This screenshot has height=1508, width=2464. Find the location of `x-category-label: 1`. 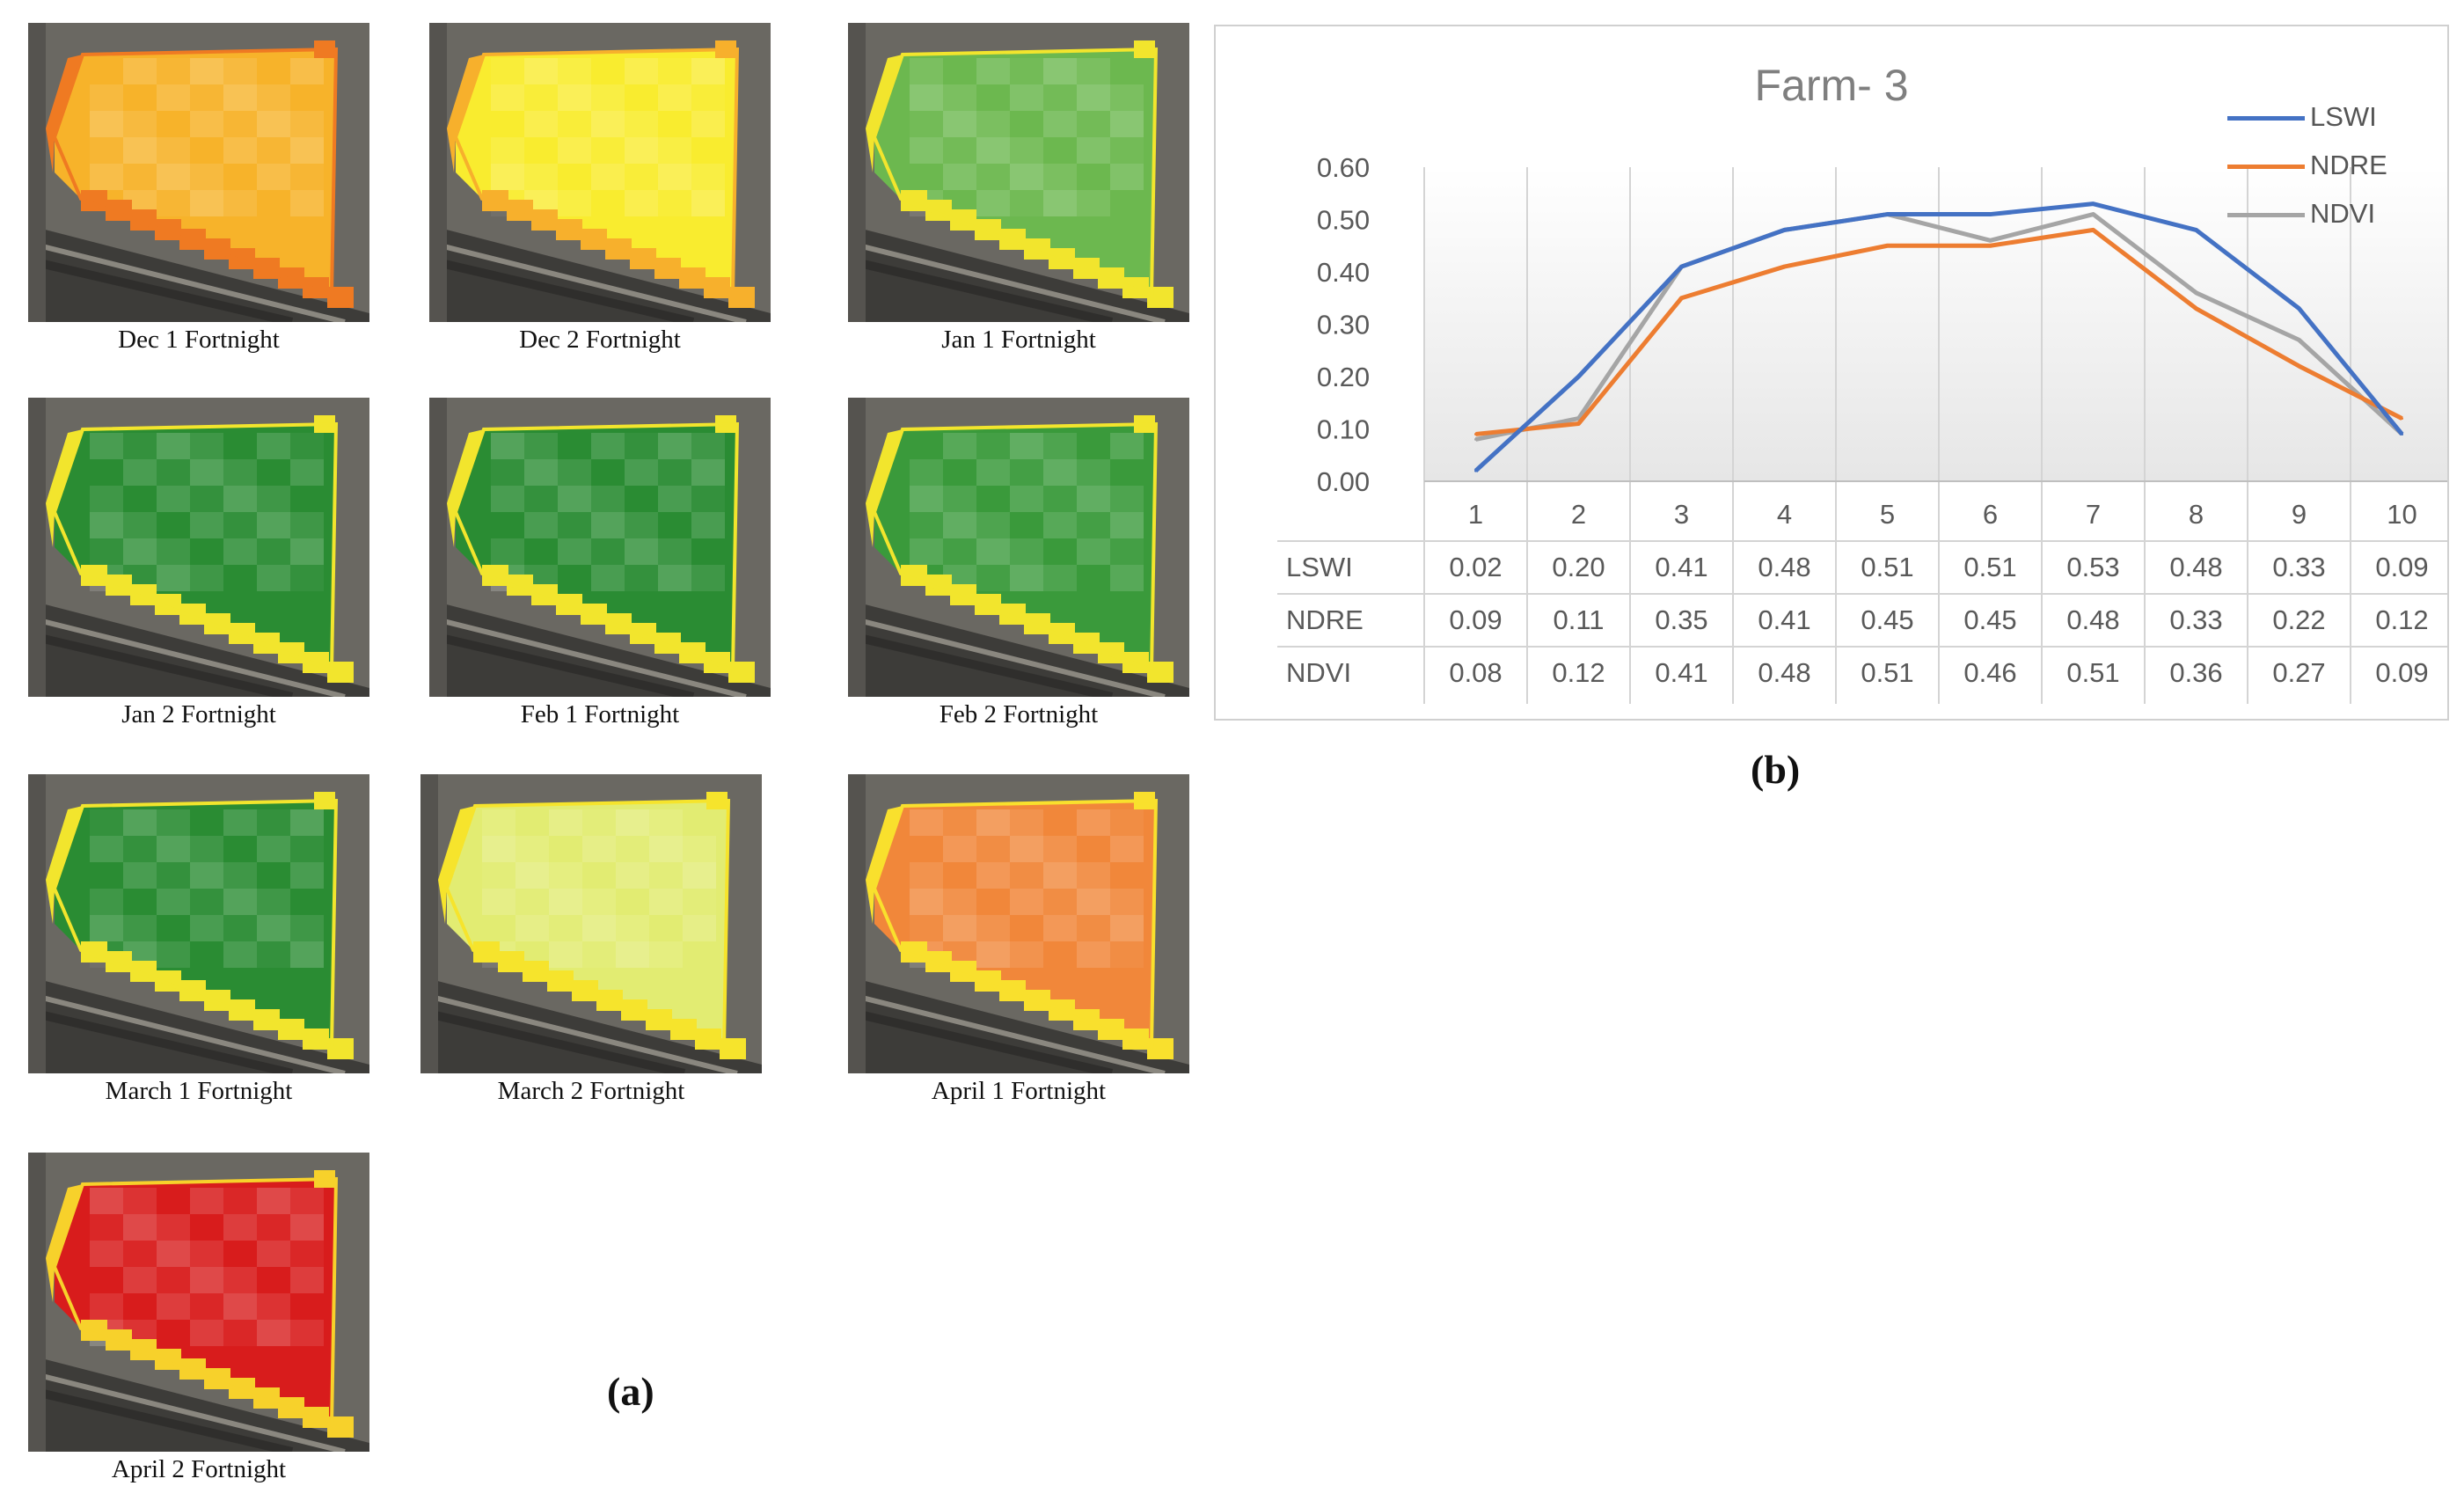

x-category-label: 1 is located at coordinates (1475, 514).